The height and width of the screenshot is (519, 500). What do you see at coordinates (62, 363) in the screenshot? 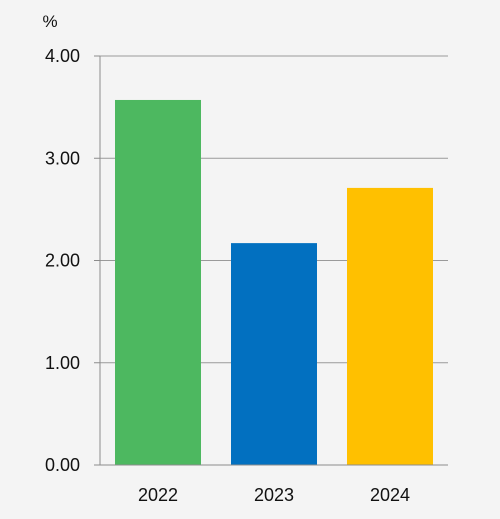
I see `y-tick-label: 1.00` at bounding box center [62, 363].